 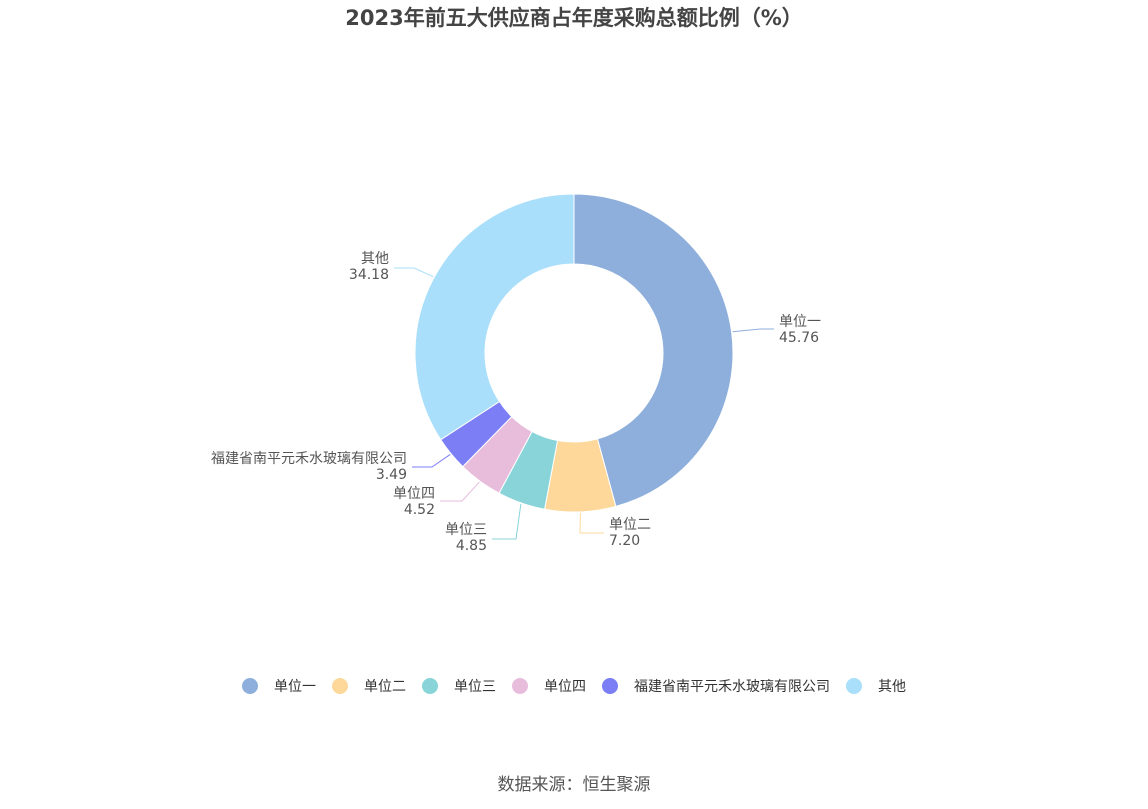 I want to click on legend-item-others: 其他, so click(x=876, y=686).